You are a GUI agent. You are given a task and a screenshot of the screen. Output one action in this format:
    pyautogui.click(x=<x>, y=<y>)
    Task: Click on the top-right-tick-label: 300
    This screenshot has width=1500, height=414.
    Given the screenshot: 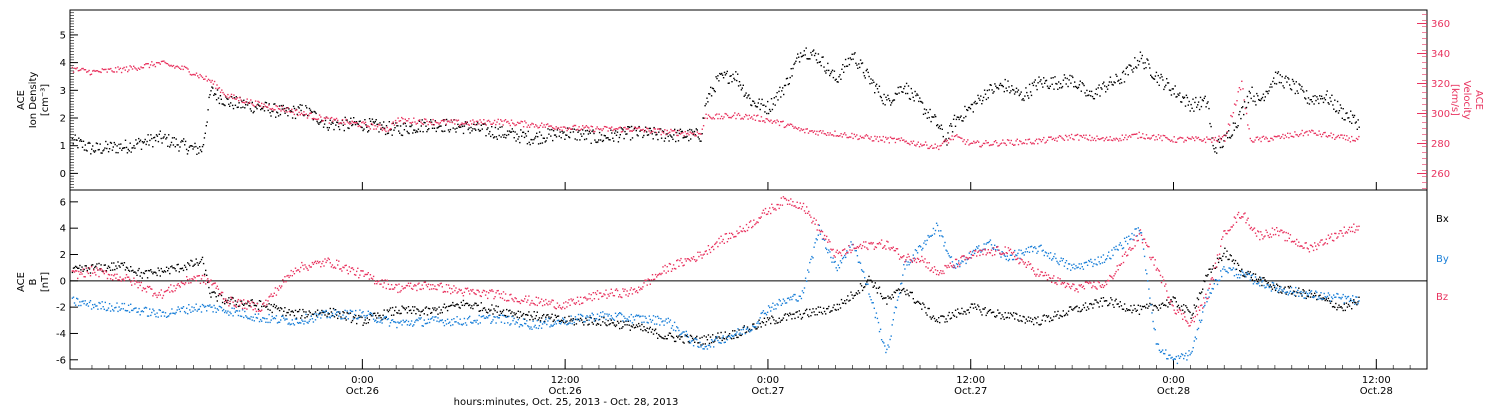 What is the action you would take?
    pyautogui.click(x=1440, y=114)
    